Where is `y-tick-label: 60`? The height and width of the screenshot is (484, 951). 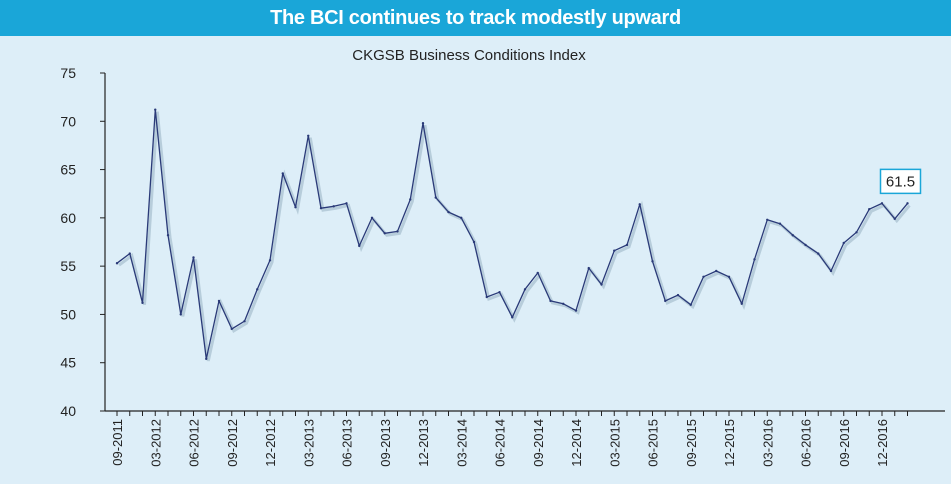 y-tick-label: 60 is located at coordinates (68, 218).